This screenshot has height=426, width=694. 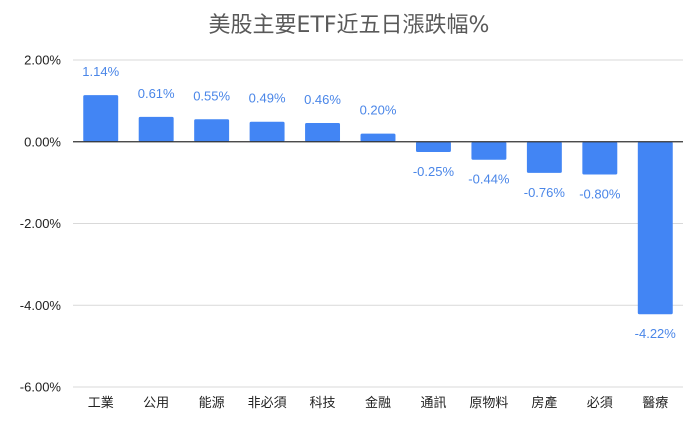 I want to click on x-tick-label: 必須, so click(x=600, y=403).